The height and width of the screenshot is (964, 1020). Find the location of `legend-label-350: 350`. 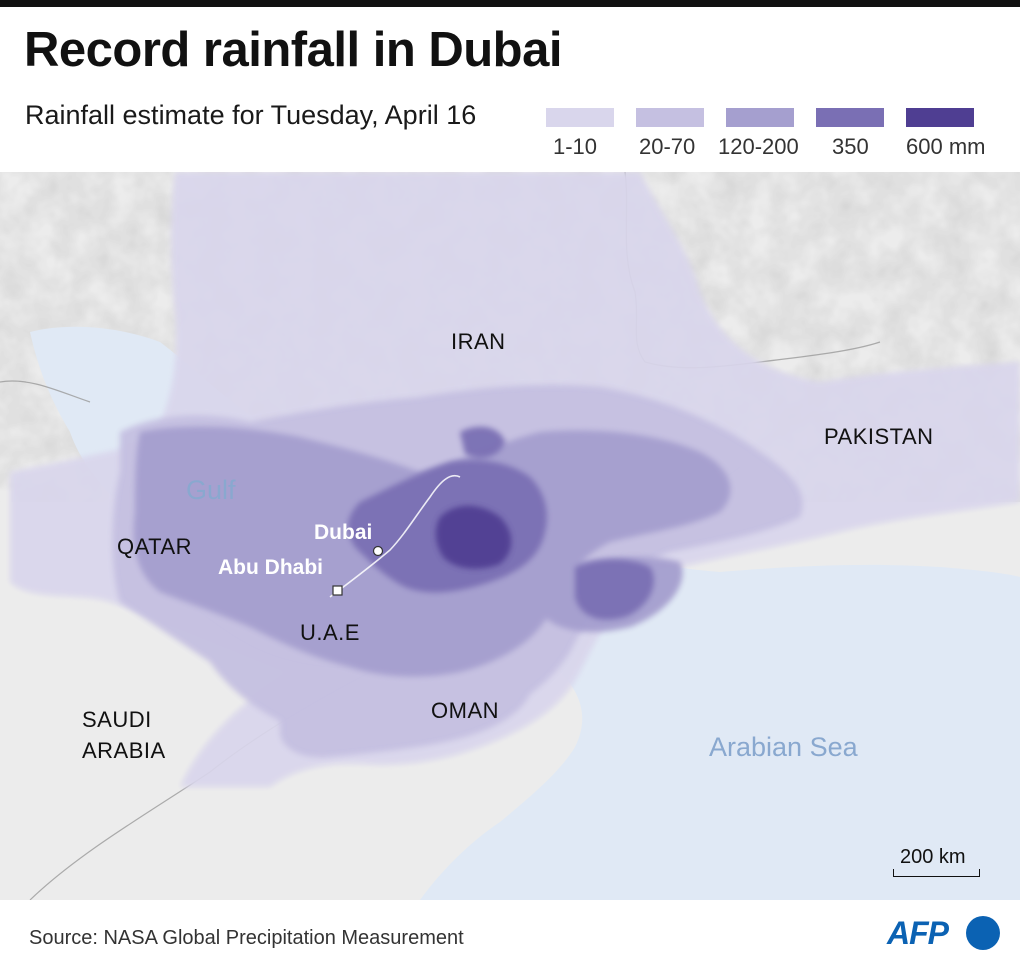

legend-label-350: 350 is located at coordinates (850, 146).